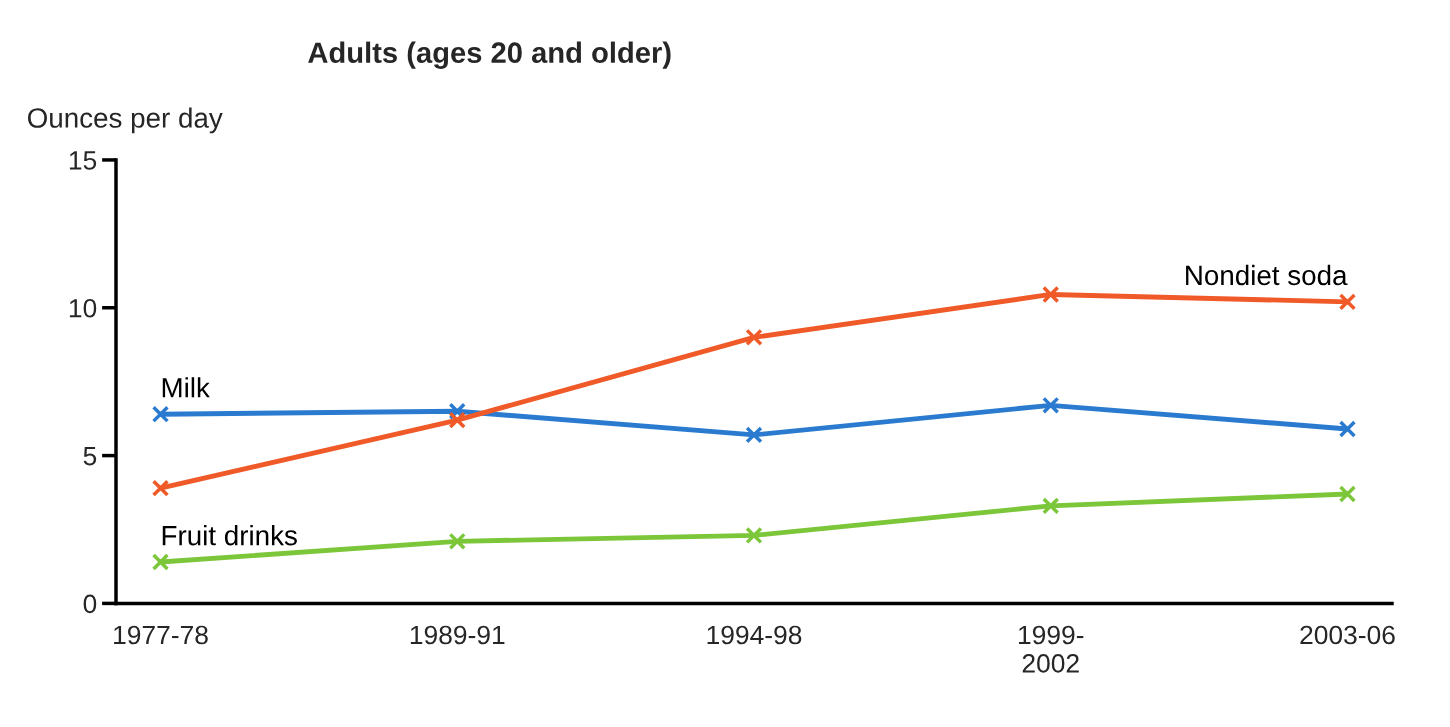 The height and width of the screenshot is (727, 1450). Describe the element at coordinates (90, 456) in the screenshot. I see `y-tick-label: 5` at that location.